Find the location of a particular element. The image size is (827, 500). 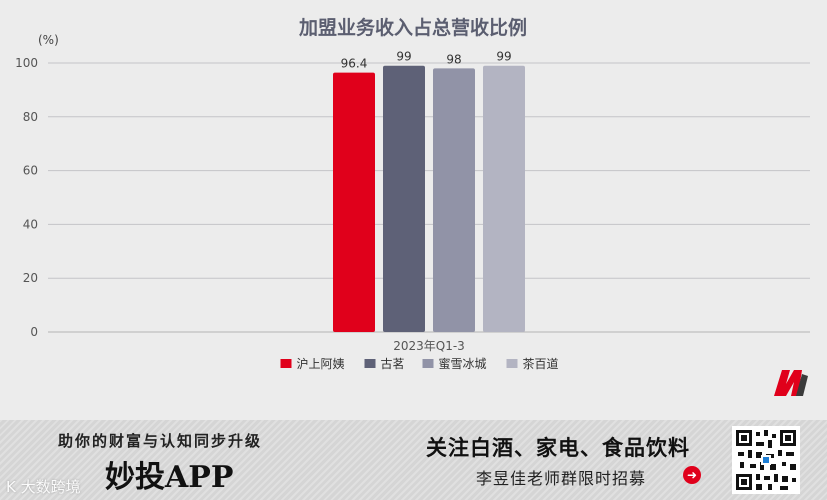

banner-headline: 关注白酒、家电、食品饮料 is located at coordinates (558, 448).